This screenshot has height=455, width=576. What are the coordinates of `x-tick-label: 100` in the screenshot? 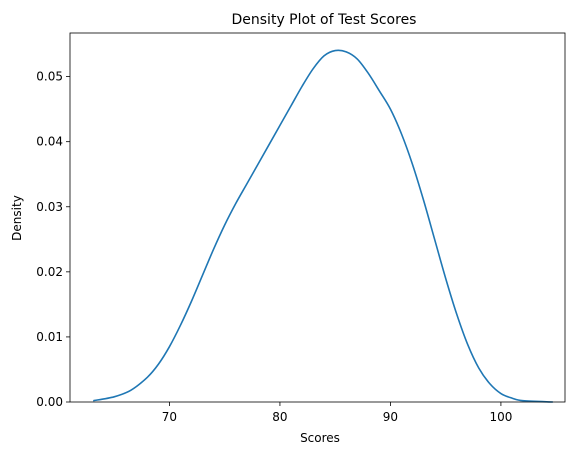 It's located at (500, 417).